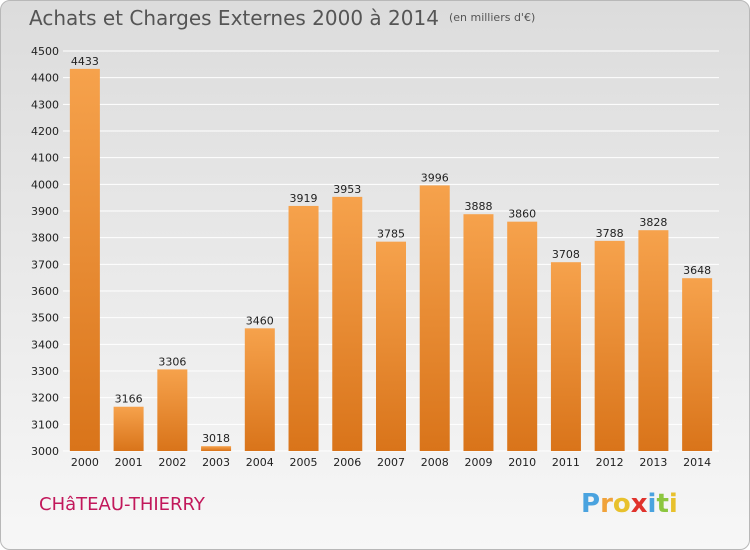 This screenshot has height=550, width=750. Describe the element at coordinates (522, 462) in the screenshot. I see `x-tick-label: 2010` at that location.